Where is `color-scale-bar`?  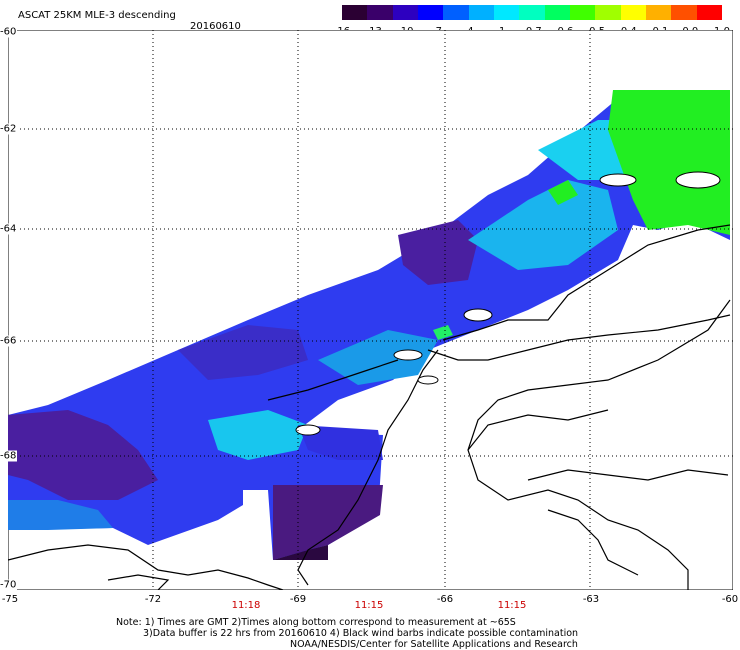
color-scale-bar is located at coordinates (532, 12).